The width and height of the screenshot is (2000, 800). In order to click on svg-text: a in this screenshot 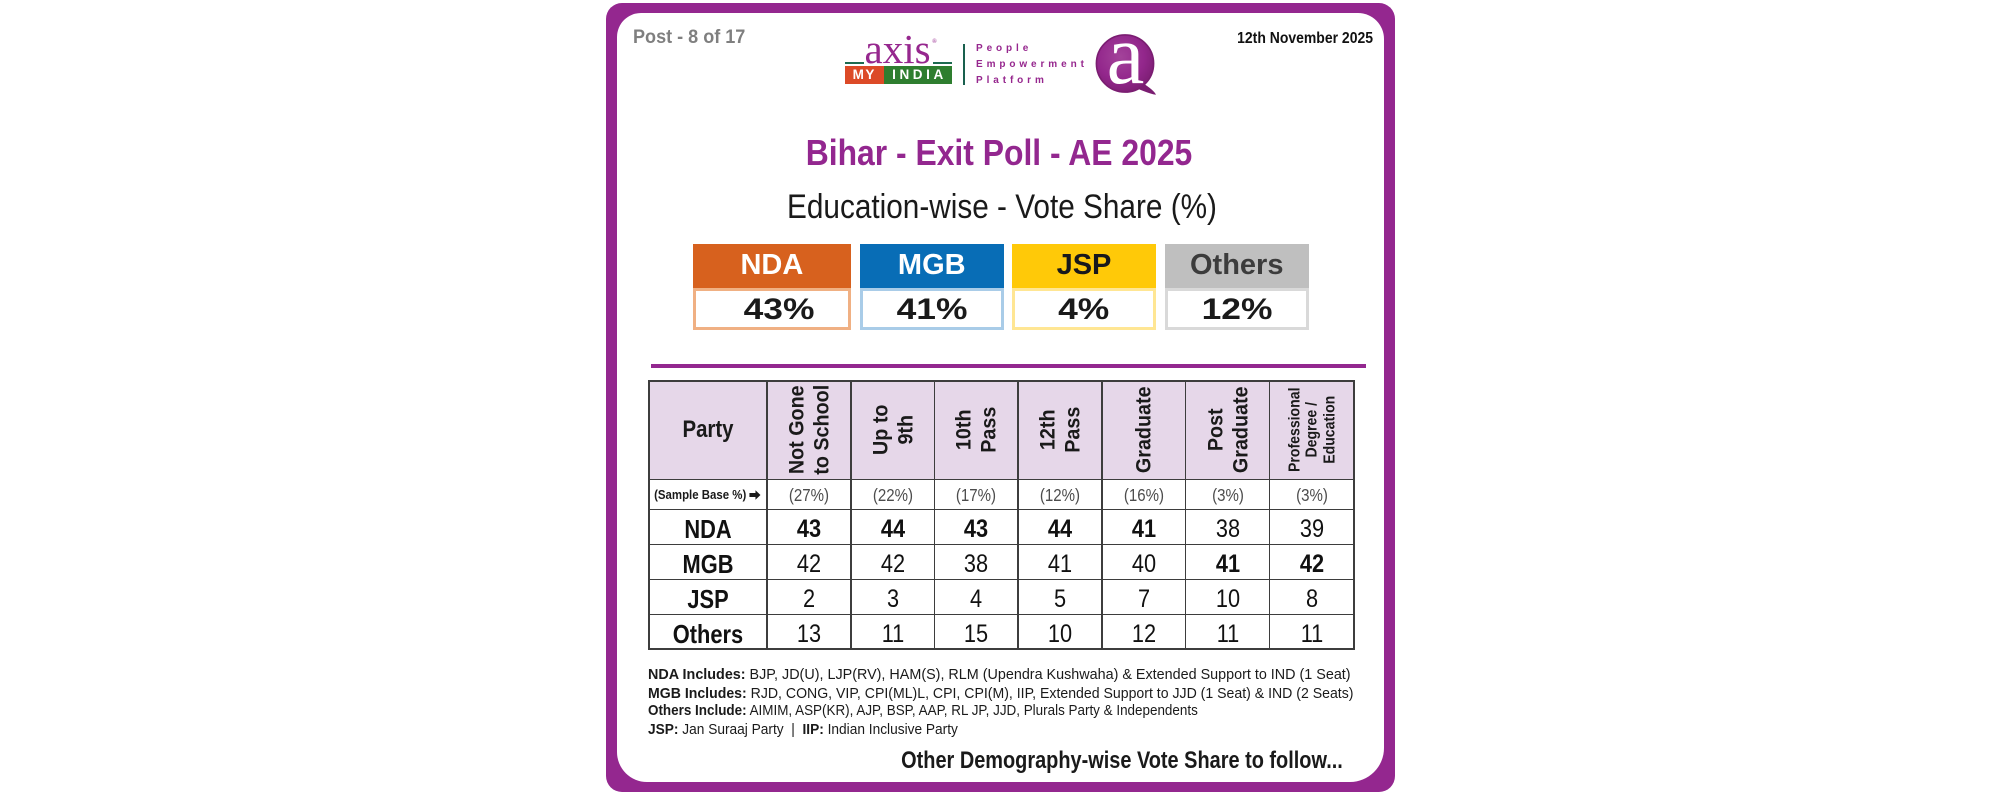, I will do `click(1126, 66)`.